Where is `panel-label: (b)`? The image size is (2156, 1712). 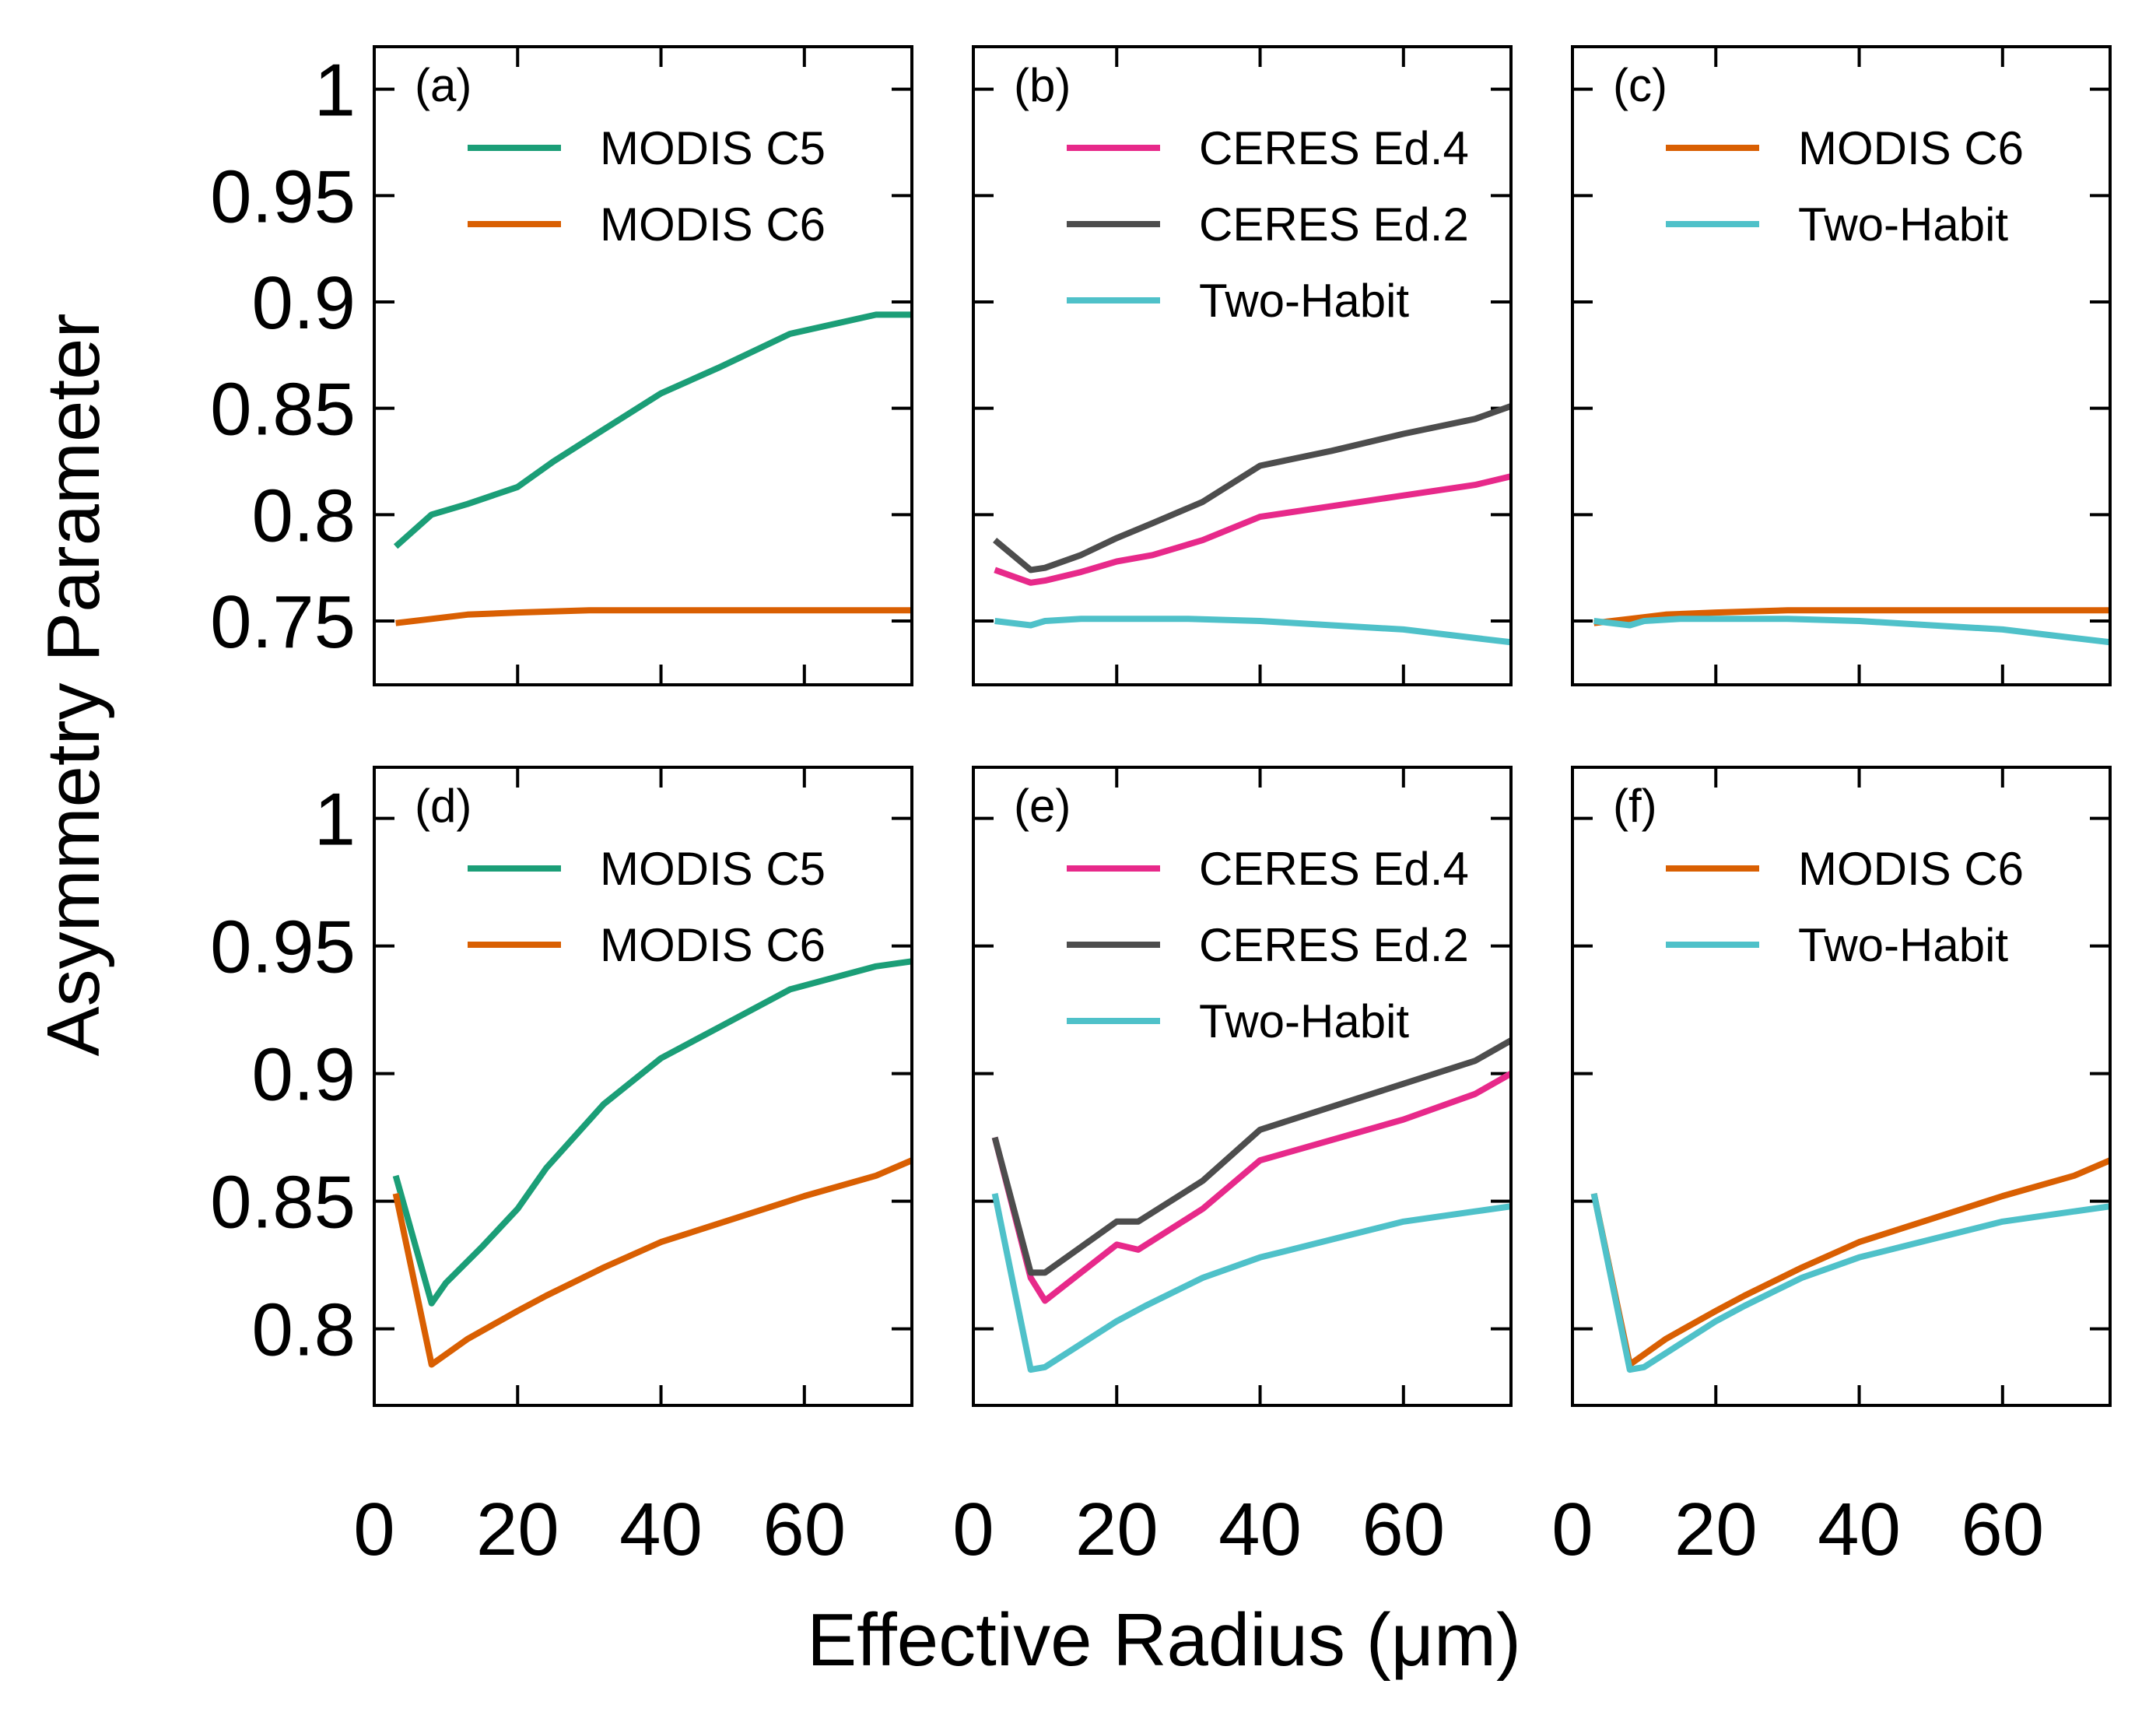
panel-label: (b) is located at coordinates (1042, 85).